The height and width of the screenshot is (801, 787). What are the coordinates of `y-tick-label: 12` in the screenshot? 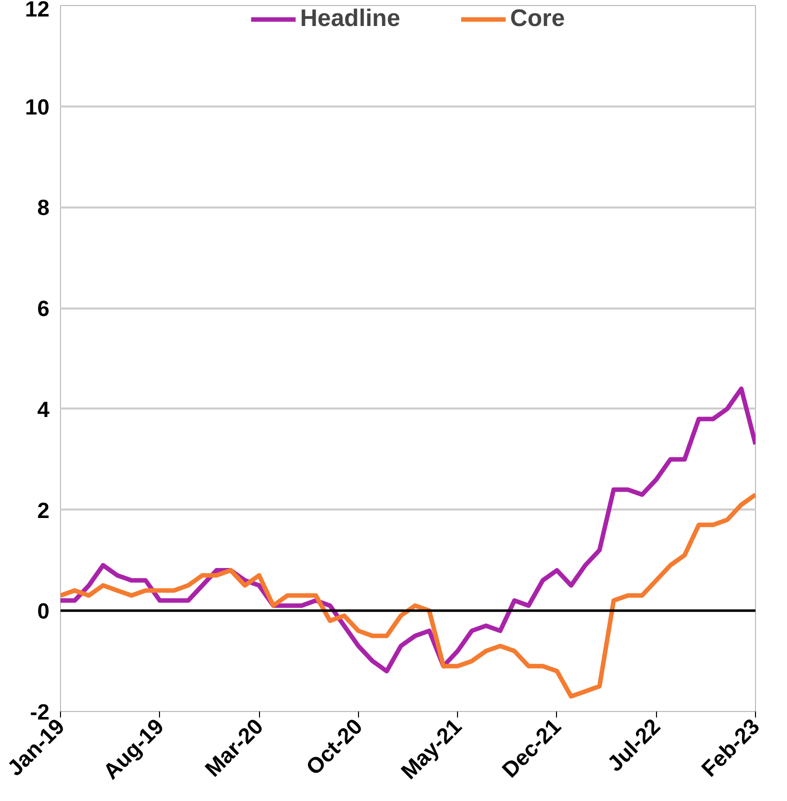 It's located at (37, 11).